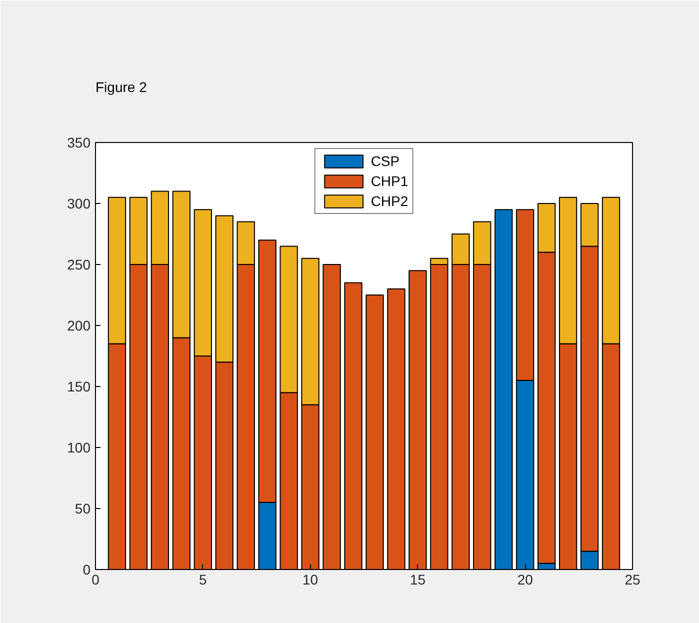 This screenshot has width=699, height=623. I want to click on y-tick-label: 250, so click(79, 264).